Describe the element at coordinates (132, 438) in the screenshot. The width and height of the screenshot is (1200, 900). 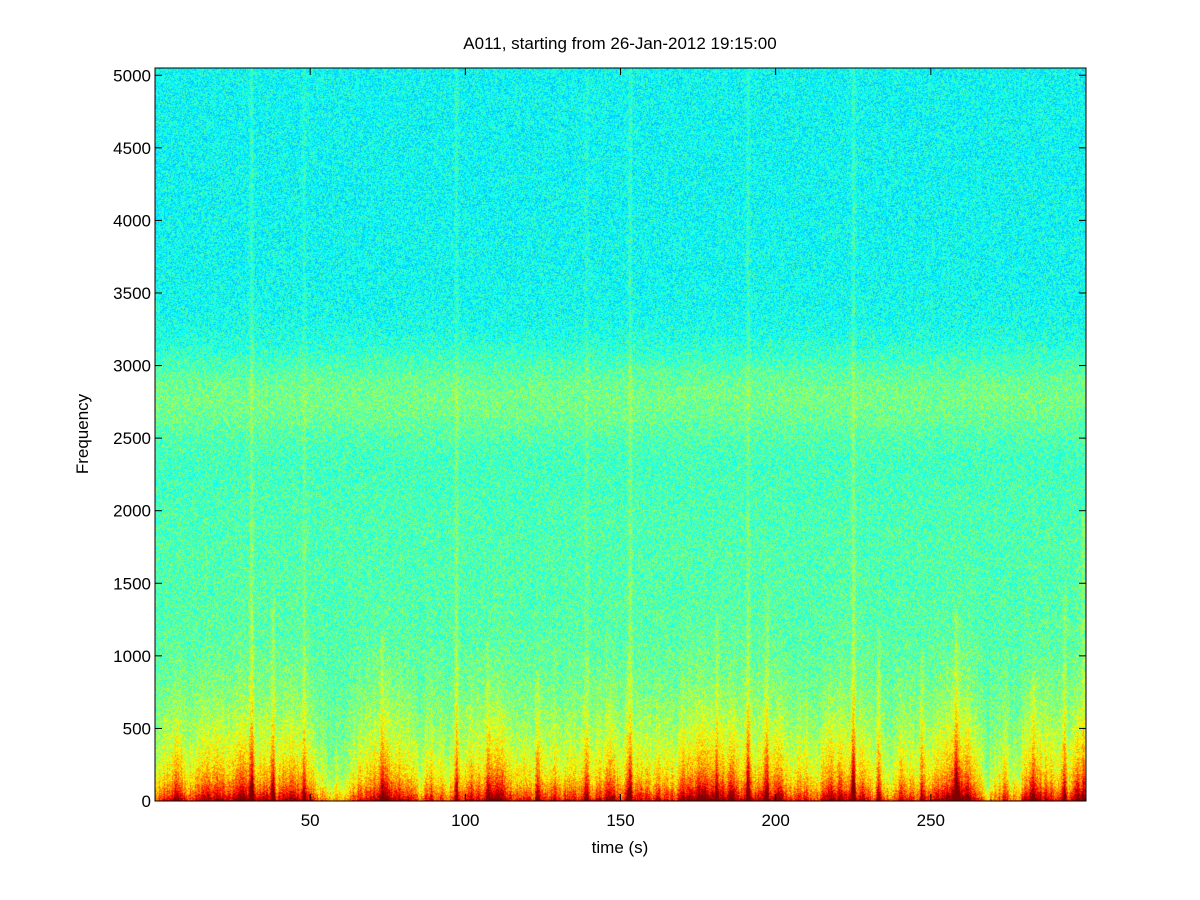
I see `y-tick-label: 2500` at that location.